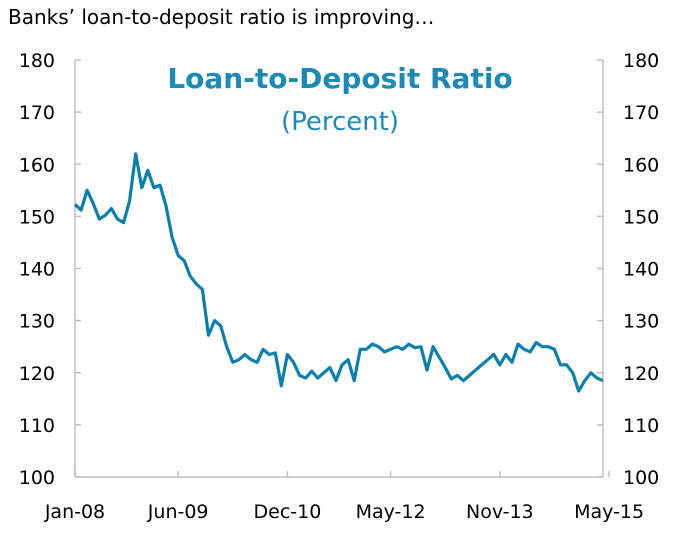 This screenshot has width=690, height=542. I want to click on chart-subtitle: (Percent), so click(340, 122).